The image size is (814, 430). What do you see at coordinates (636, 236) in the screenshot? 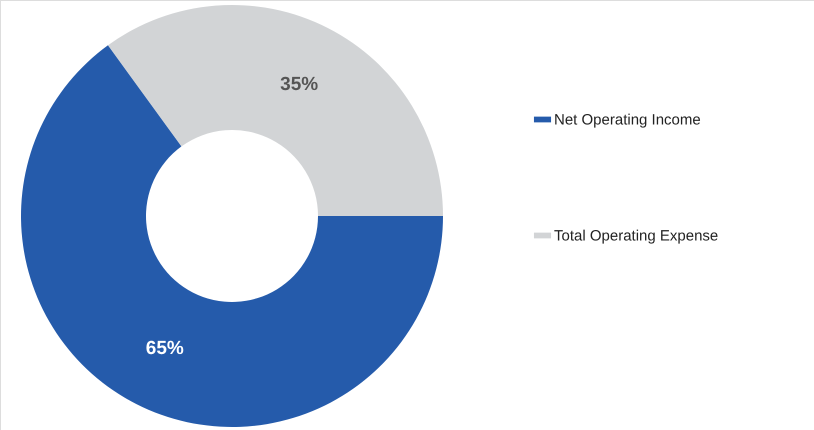
I see `legend-label: Total Operating Expense` at bounding box center [636, 236].